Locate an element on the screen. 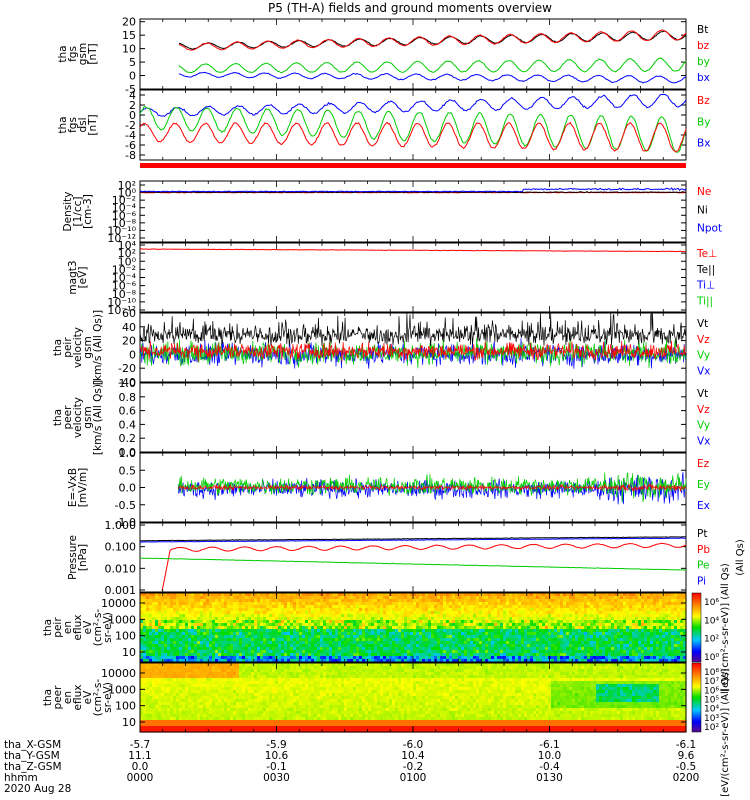 The image size is (750, 800). spectrogram-peir_en_eflux is located at coordinates (413, 628).